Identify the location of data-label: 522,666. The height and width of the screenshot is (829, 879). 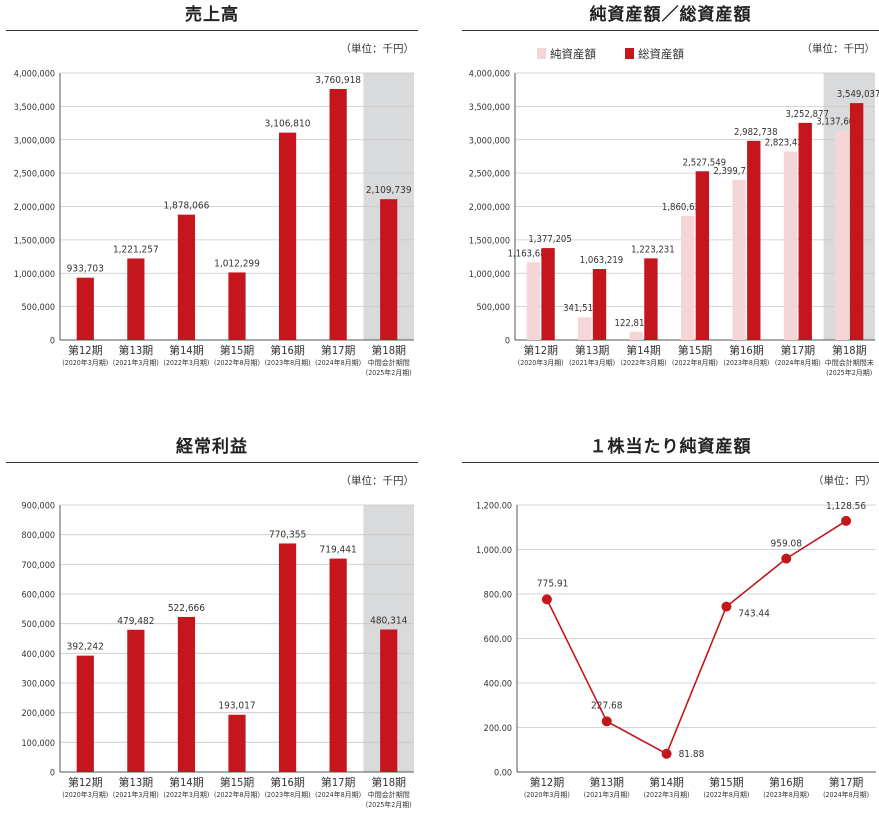
(186, 608).